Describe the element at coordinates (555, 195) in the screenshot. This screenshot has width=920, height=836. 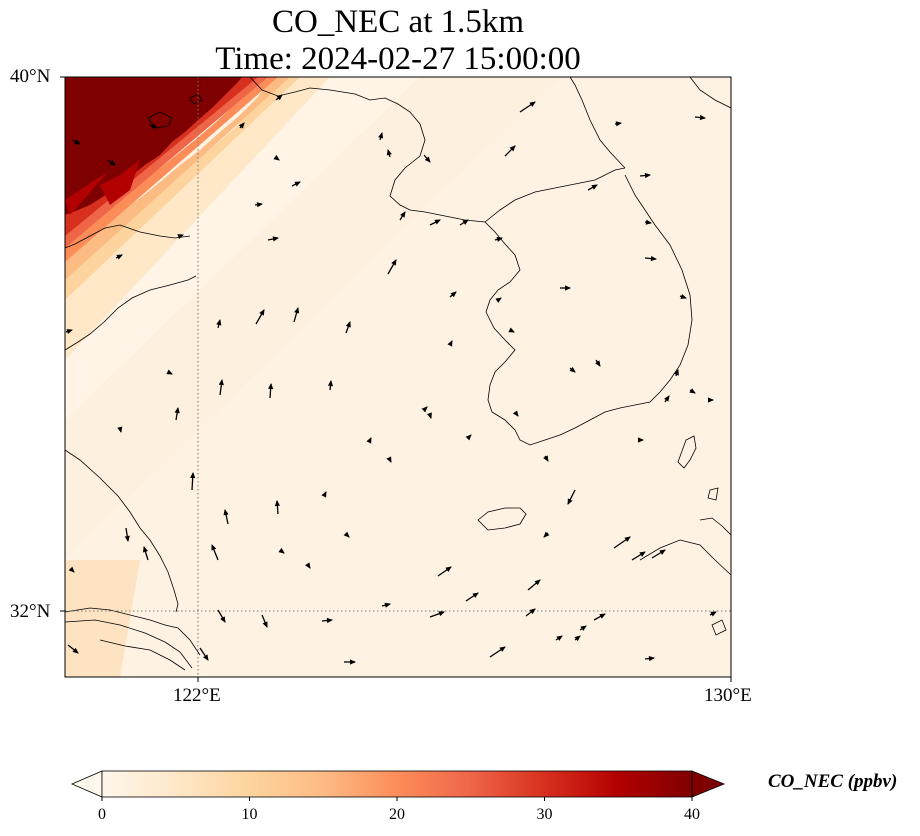
I see `coastline-nk-border` at that location.